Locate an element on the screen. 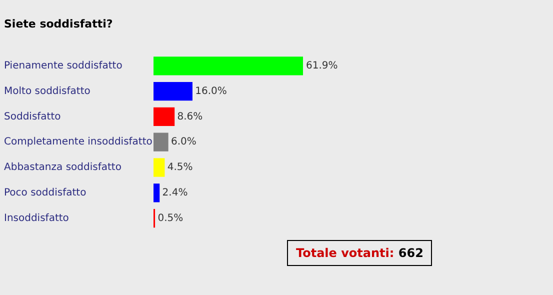  y-tick-label: Insoddisfatto is located at coordinates (36, 218).